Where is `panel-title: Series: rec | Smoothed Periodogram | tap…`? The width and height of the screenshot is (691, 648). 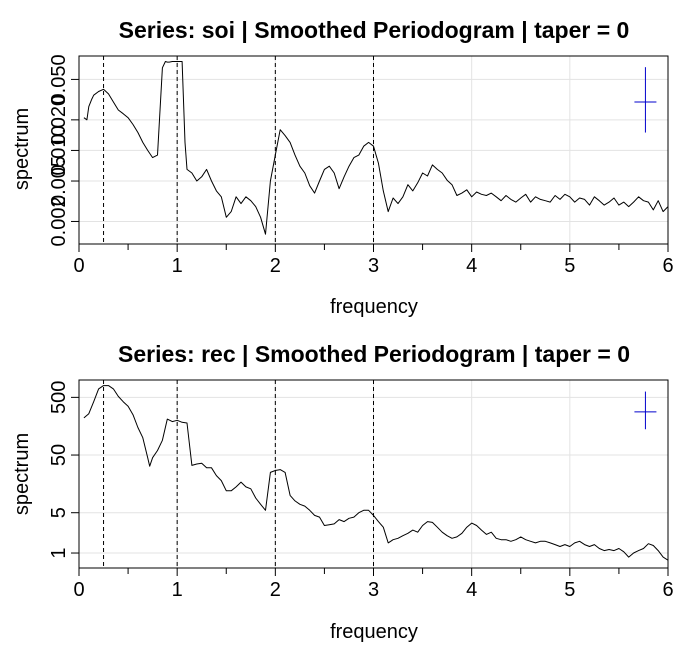 panel-title: Series: rec | Smoothed Periodogram | tap… is located at coordinates (374, 354).